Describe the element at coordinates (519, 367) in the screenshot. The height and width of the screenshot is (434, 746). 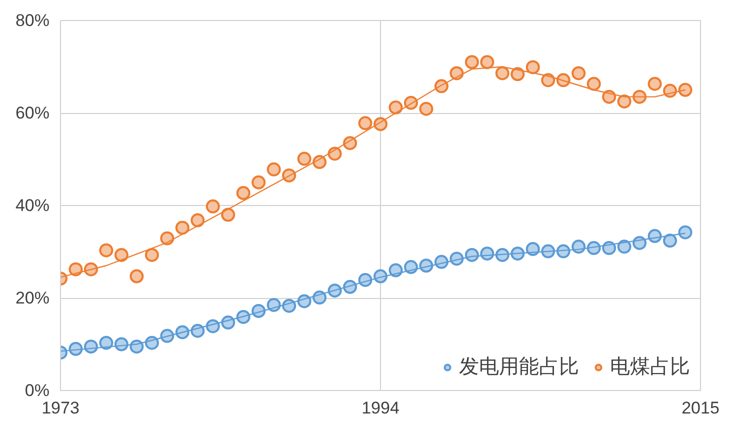
I see `legend-label: 发电用能占比` at that location.